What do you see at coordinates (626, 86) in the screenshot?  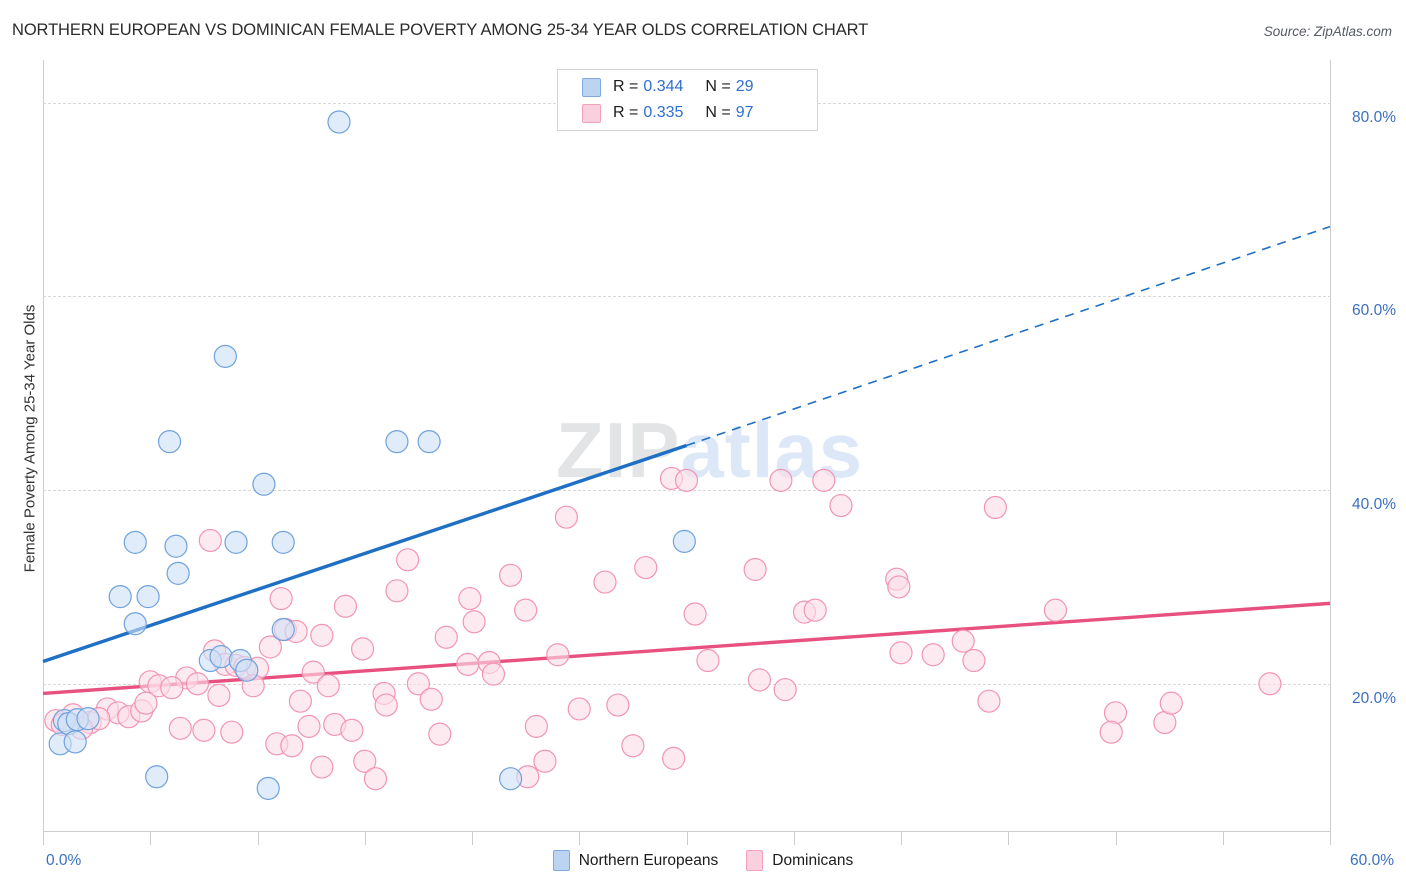 I see `legend-r-label-1: R =` at bounding box center [626, 86].